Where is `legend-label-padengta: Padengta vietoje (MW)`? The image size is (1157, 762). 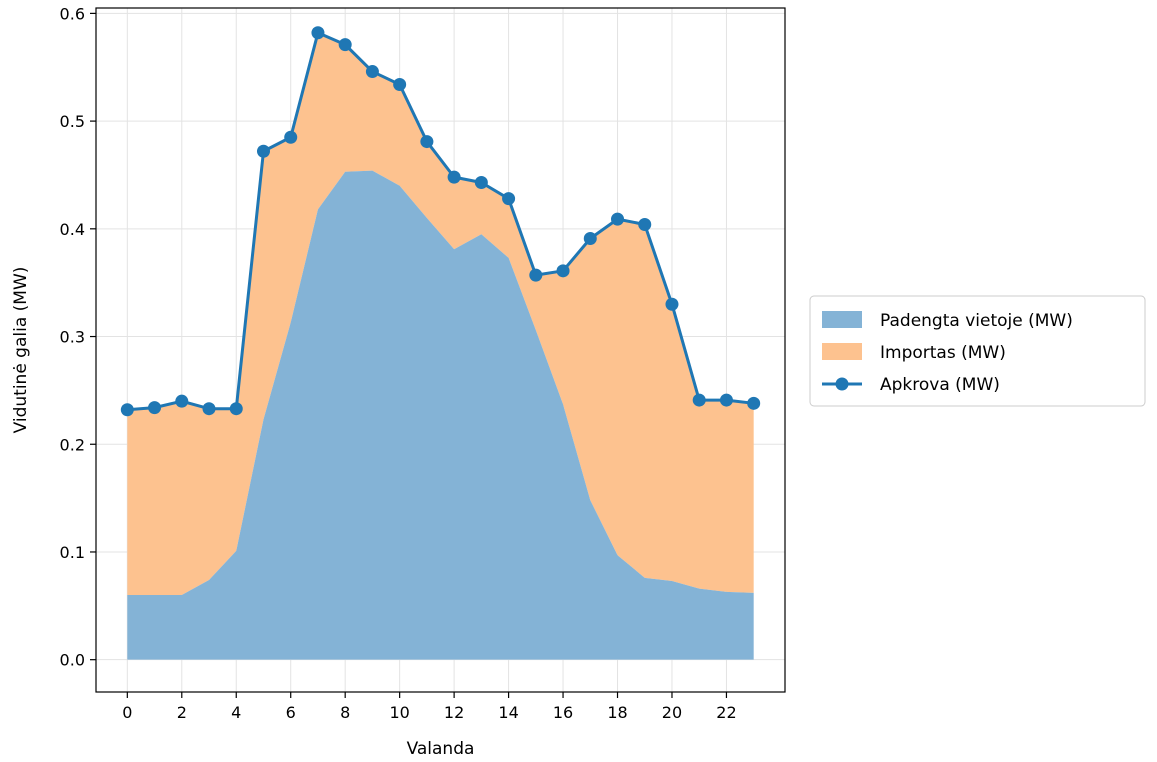
legend-label-padengta: Padengta vietoje (MW) is located at coordinates (976, 321).